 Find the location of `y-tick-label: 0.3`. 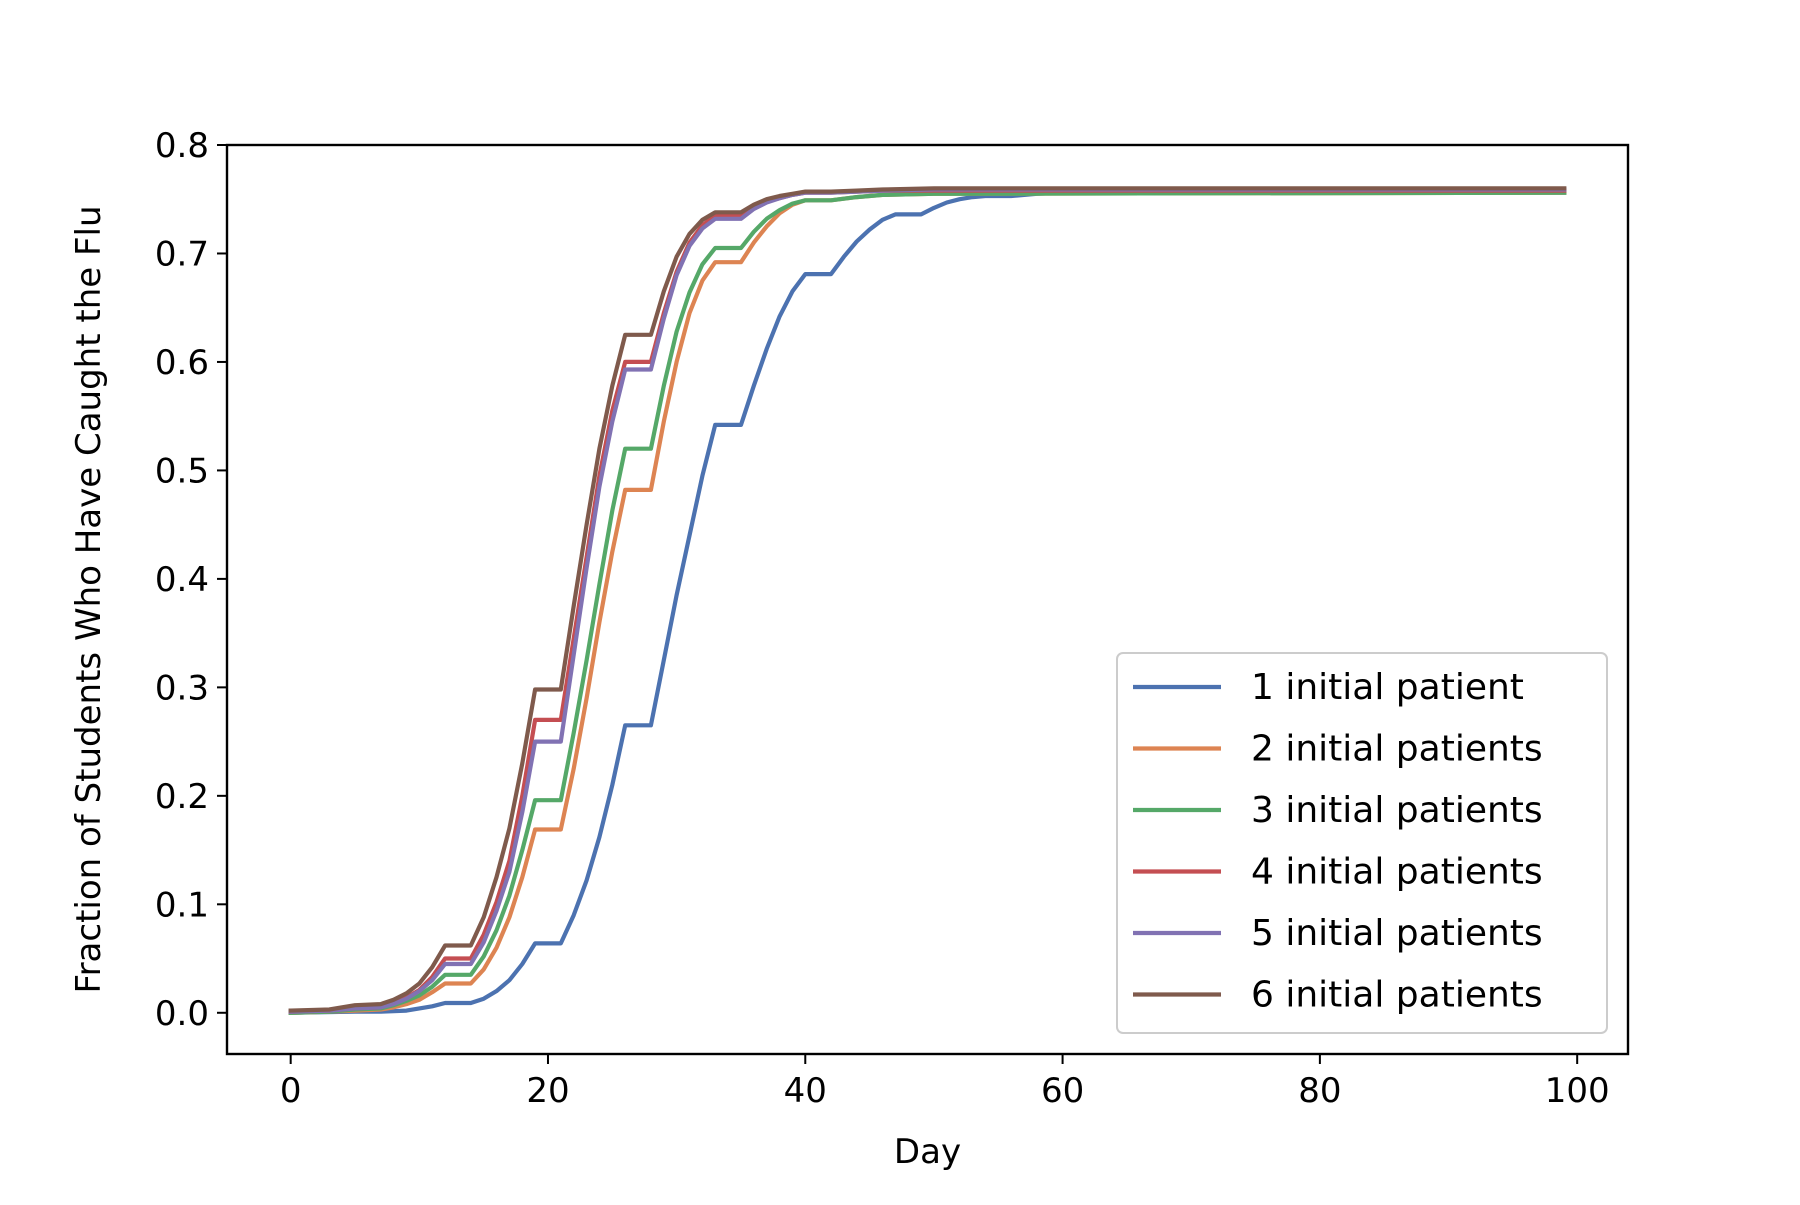

y-tick-label: 0.3 is located at coordinates (182, 688).